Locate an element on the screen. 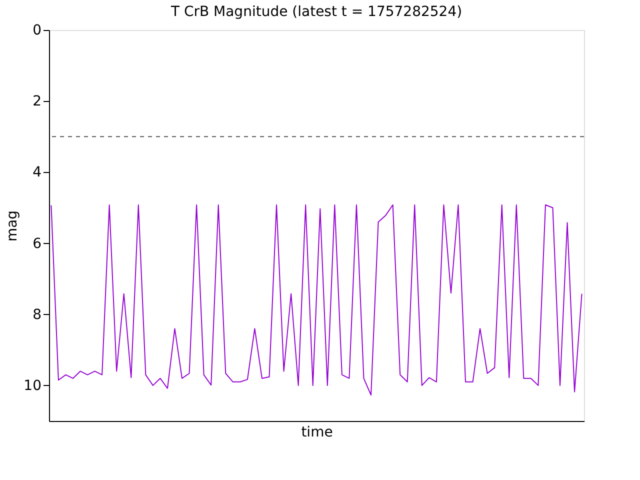 This screenshot has height=480, width=640. y-tick-label: 10 is located at coordinates (33, 386).